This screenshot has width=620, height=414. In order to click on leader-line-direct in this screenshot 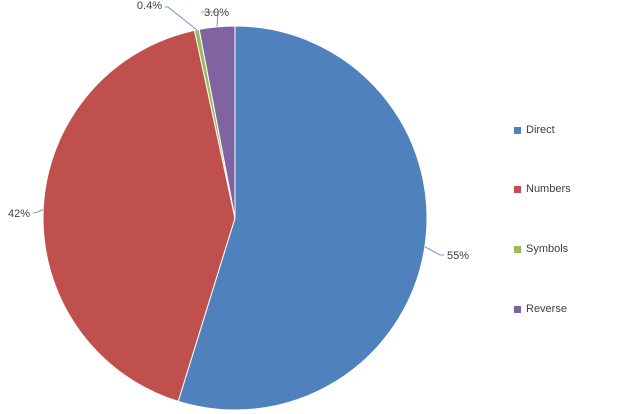, I will do `click(434, 251)`.